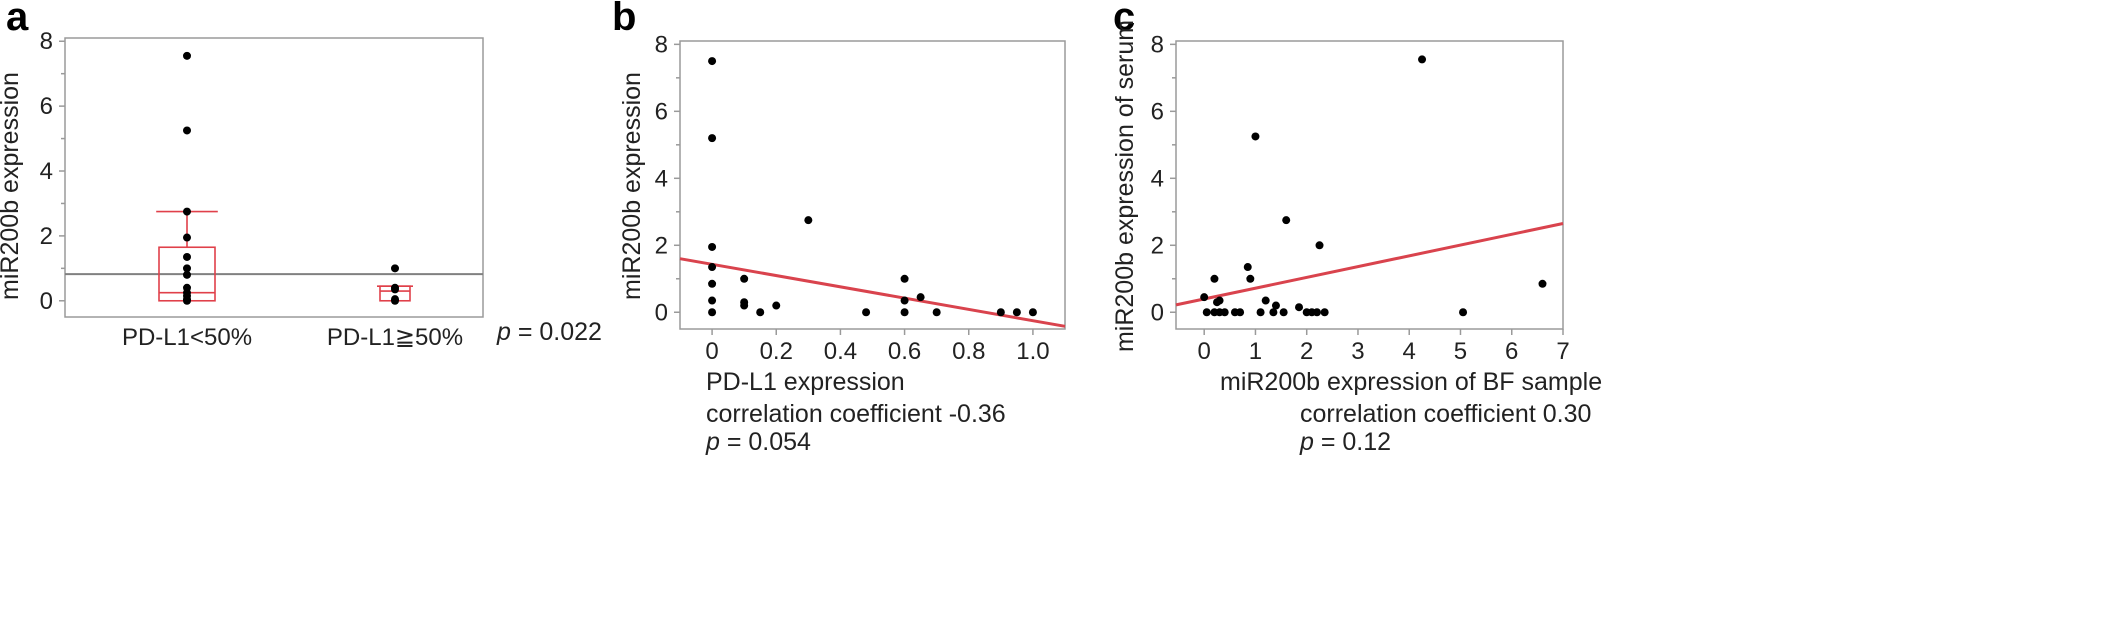  What do you see at coordinates (292, 337) in the screenshot?
I see `x-axis-a: PD-L1<50% PD-L1≧50%` at bounding box center [292, 337].